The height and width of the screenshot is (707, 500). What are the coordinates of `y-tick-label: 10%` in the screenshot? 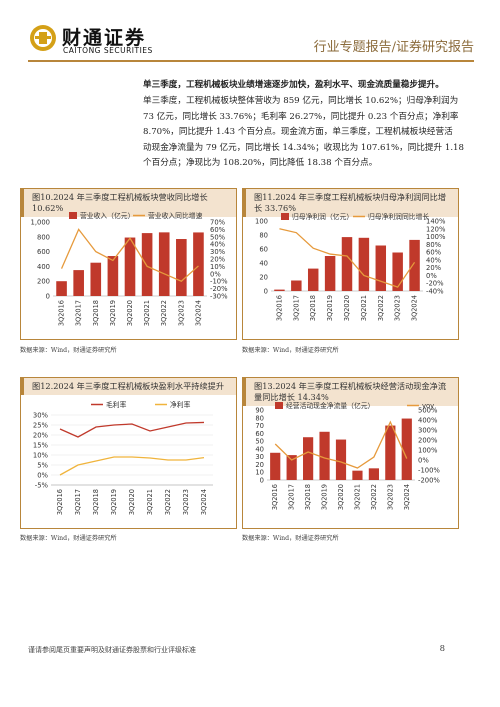 It's located at (41, 456).